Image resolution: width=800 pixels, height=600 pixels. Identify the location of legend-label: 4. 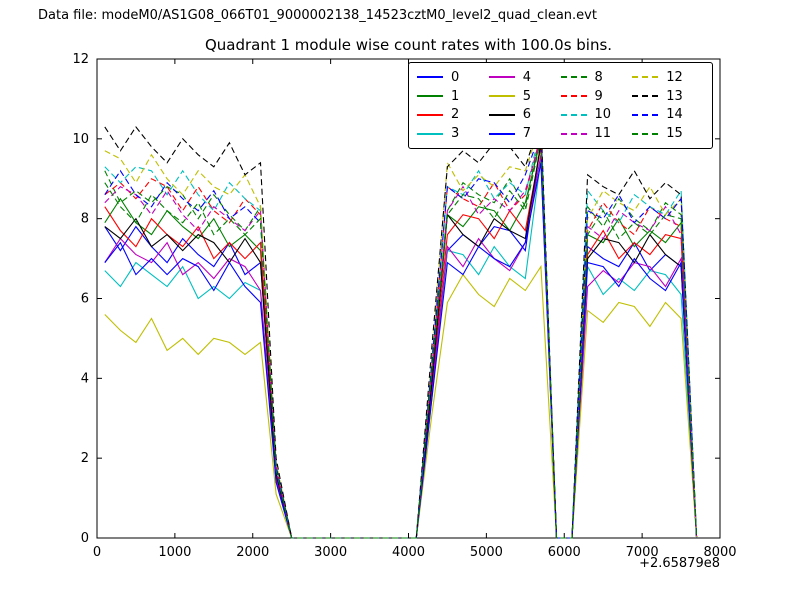
(527, 77).